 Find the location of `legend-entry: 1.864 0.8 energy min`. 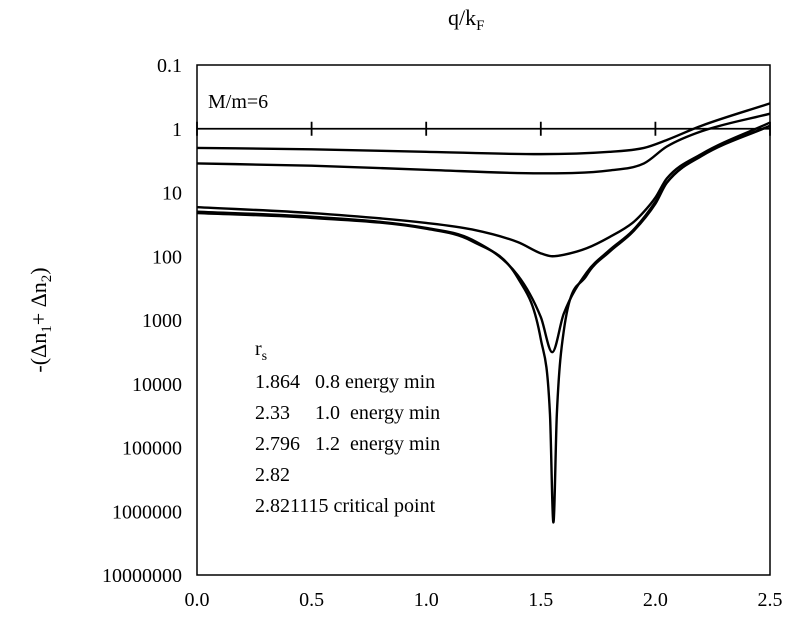

legend-entry: 1.864 0.8 energy min is located at coordinates (345, 382).